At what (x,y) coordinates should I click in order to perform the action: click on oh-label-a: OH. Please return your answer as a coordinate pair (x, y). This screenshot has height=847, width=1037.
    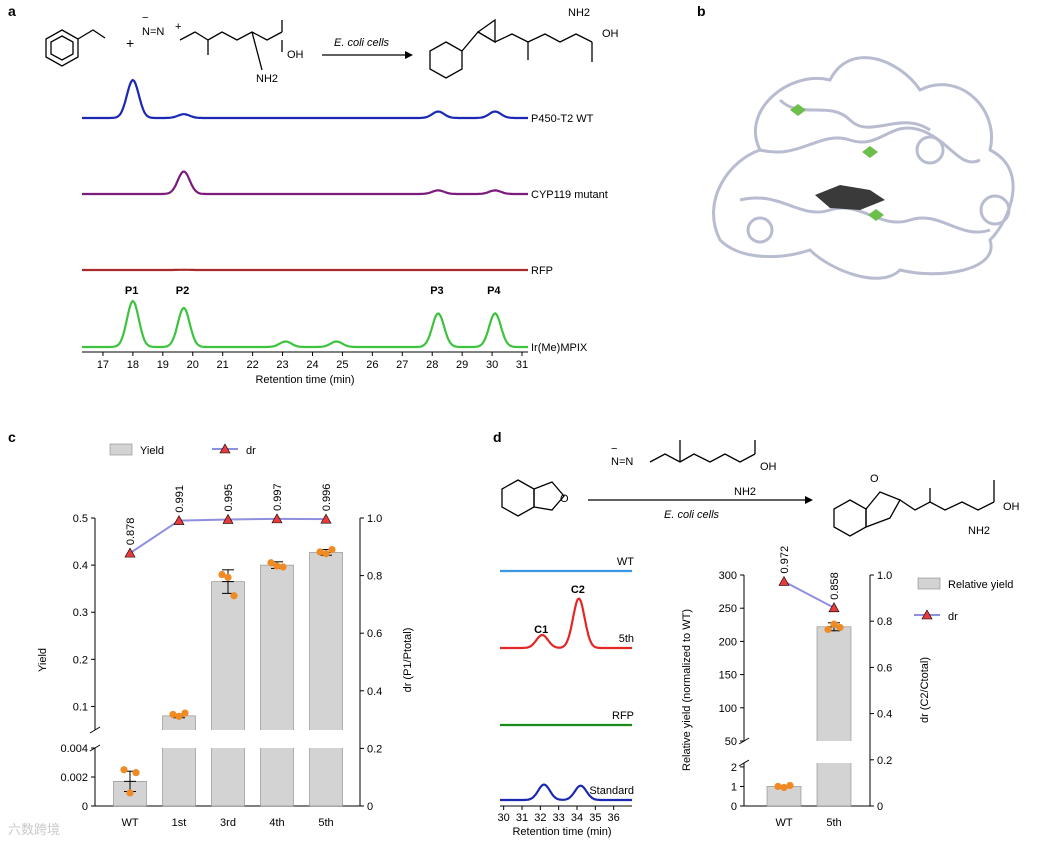
    Looking at the image, I should click on (295, 55).